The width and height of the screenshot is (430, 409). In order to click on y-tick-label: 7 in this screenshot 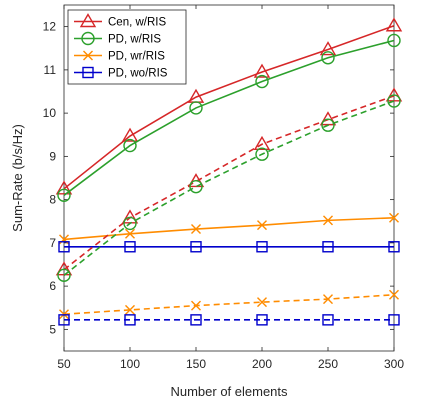, I will do `click(52, 243)`.